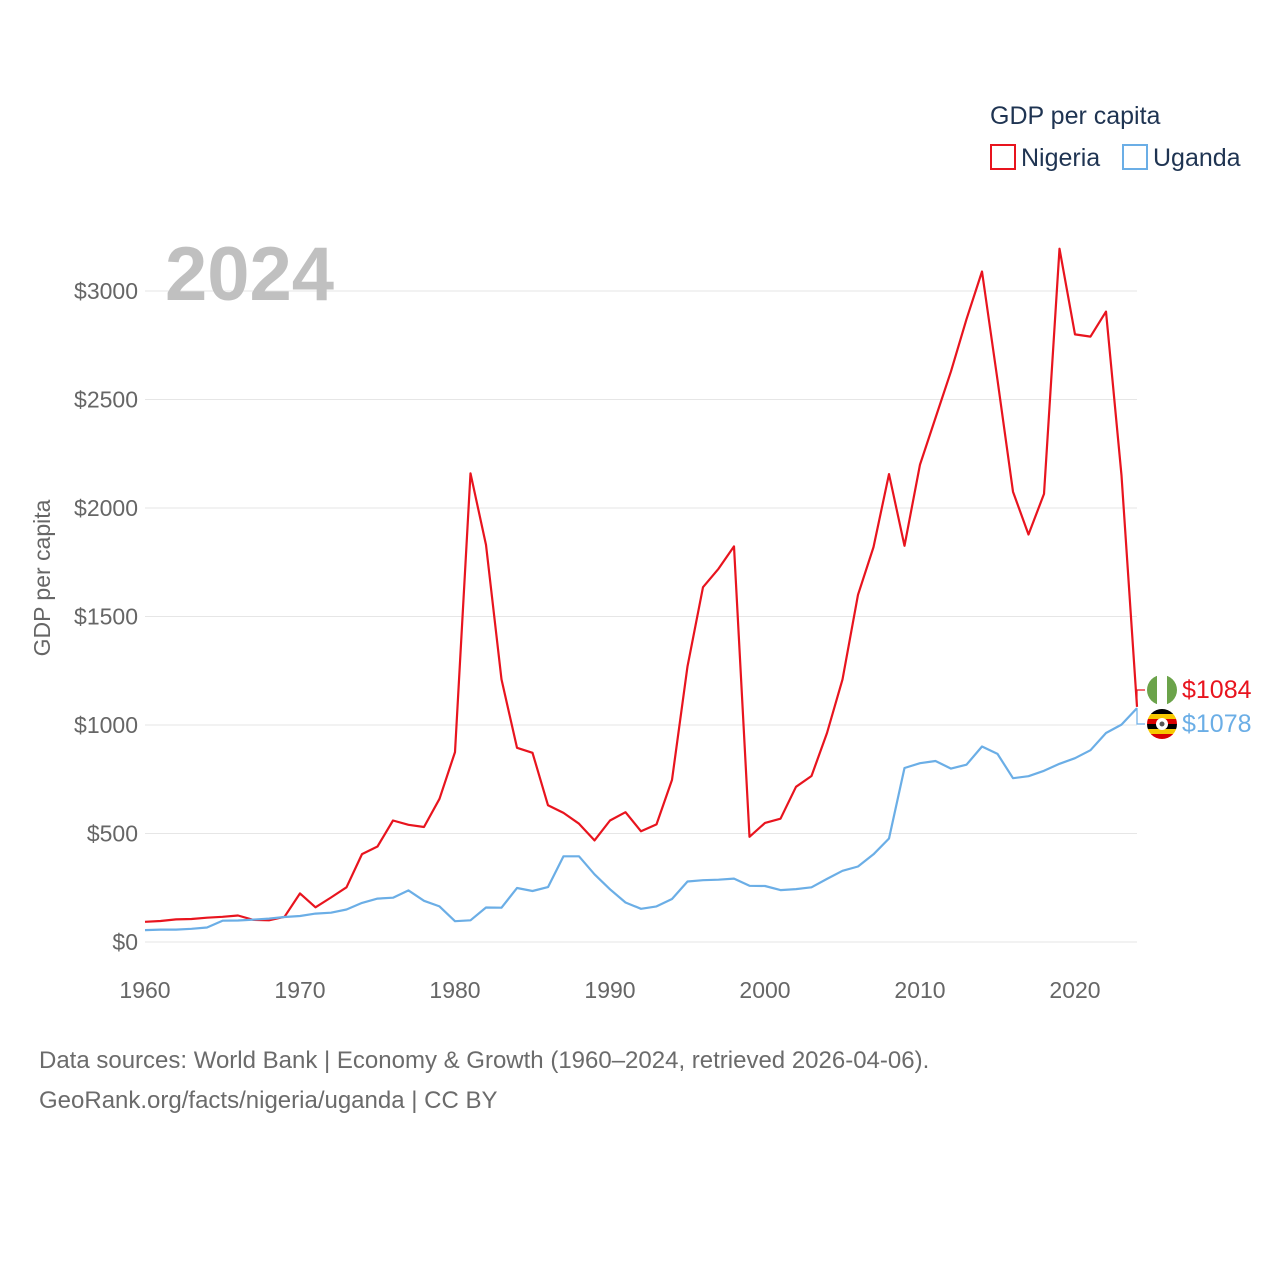  I want to click on legend-swatch-uganda, so click(1135, 157).